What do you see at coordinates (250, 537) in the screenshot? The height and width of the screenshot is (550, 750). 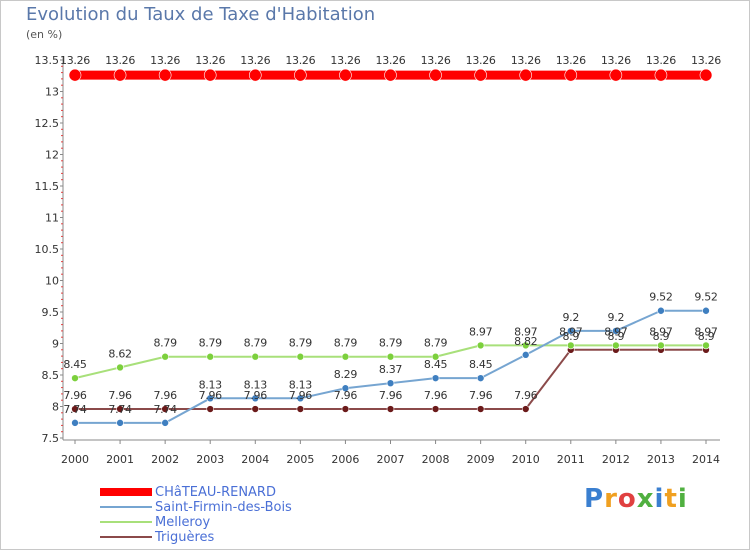 I see `legend-item: Triguères` at bounding box center [250, 537].